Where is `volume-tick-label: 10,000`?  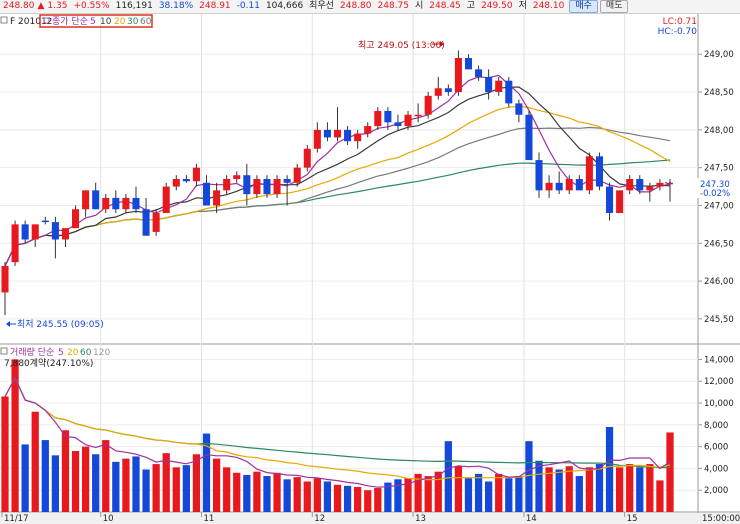
volume-tick-label: 10,000 is located at coordinates (719, 404).